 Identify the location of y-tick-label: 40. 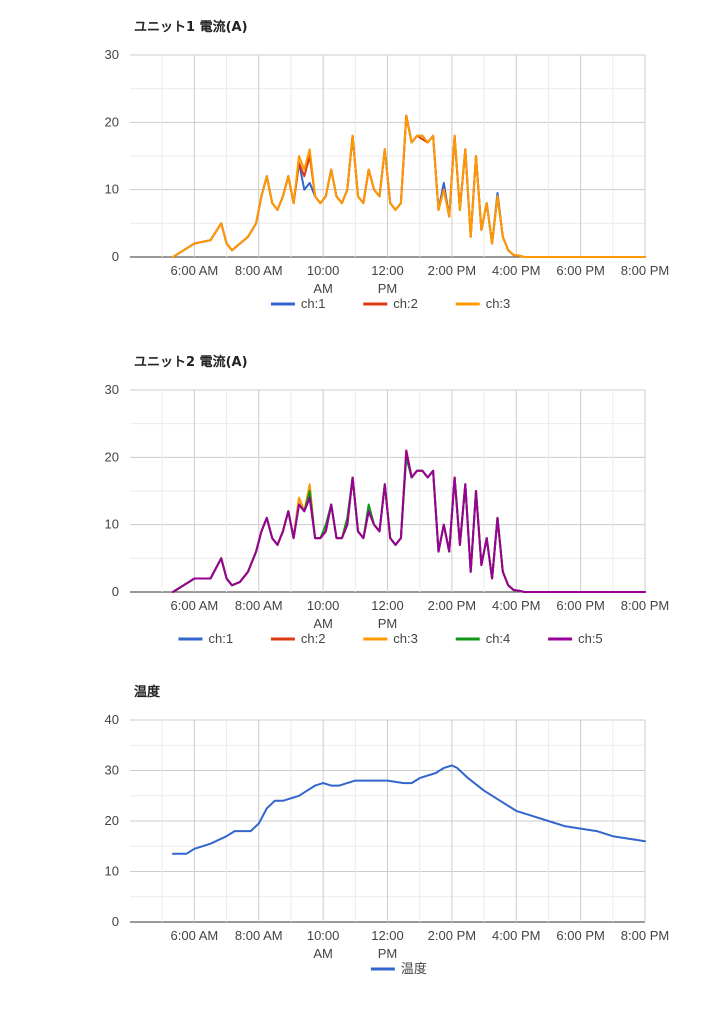
(112, 719).